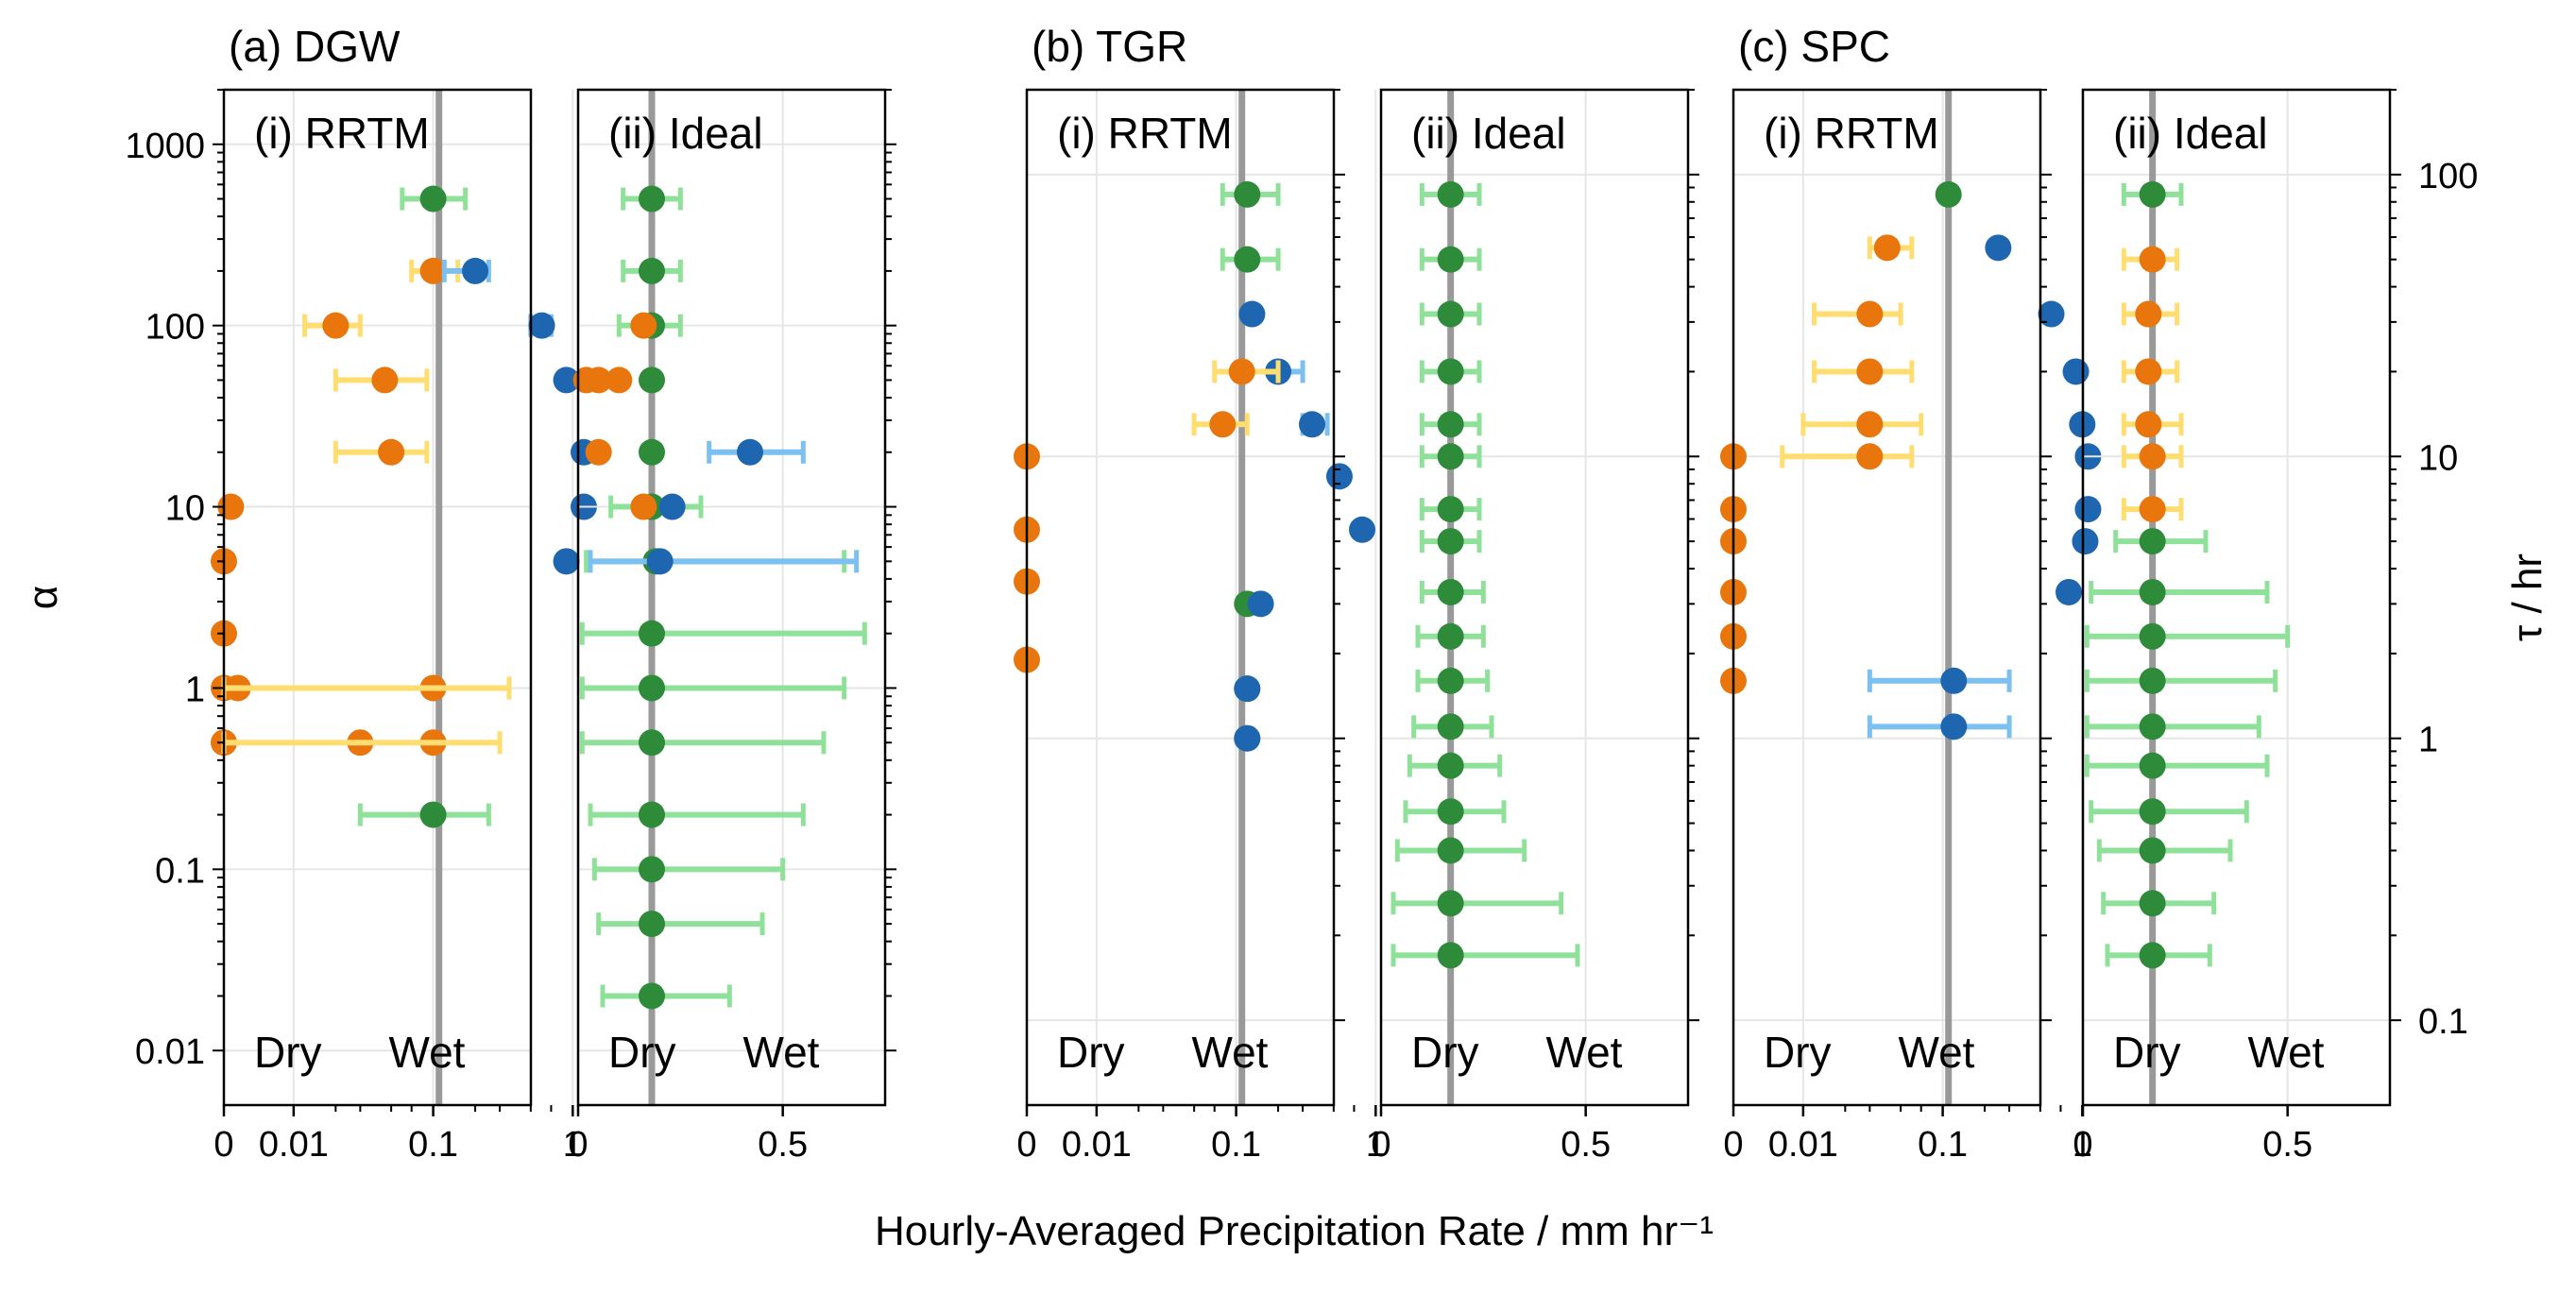  I want to click on tau-tick-label: 10, so click(2438, 458).